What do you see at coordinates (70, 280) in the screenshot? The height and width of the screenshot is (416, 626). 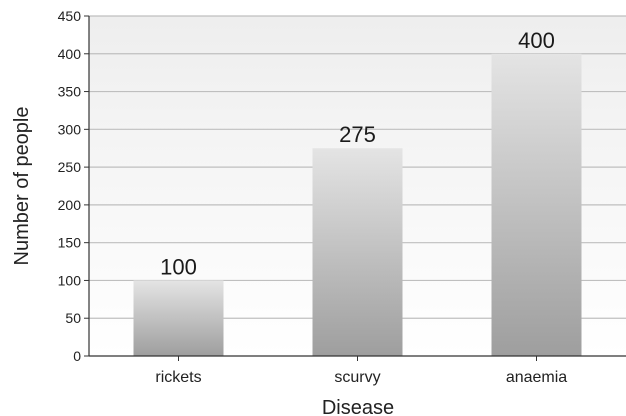 I see `y-tick-label: 100` at bounding box center [70, 280].